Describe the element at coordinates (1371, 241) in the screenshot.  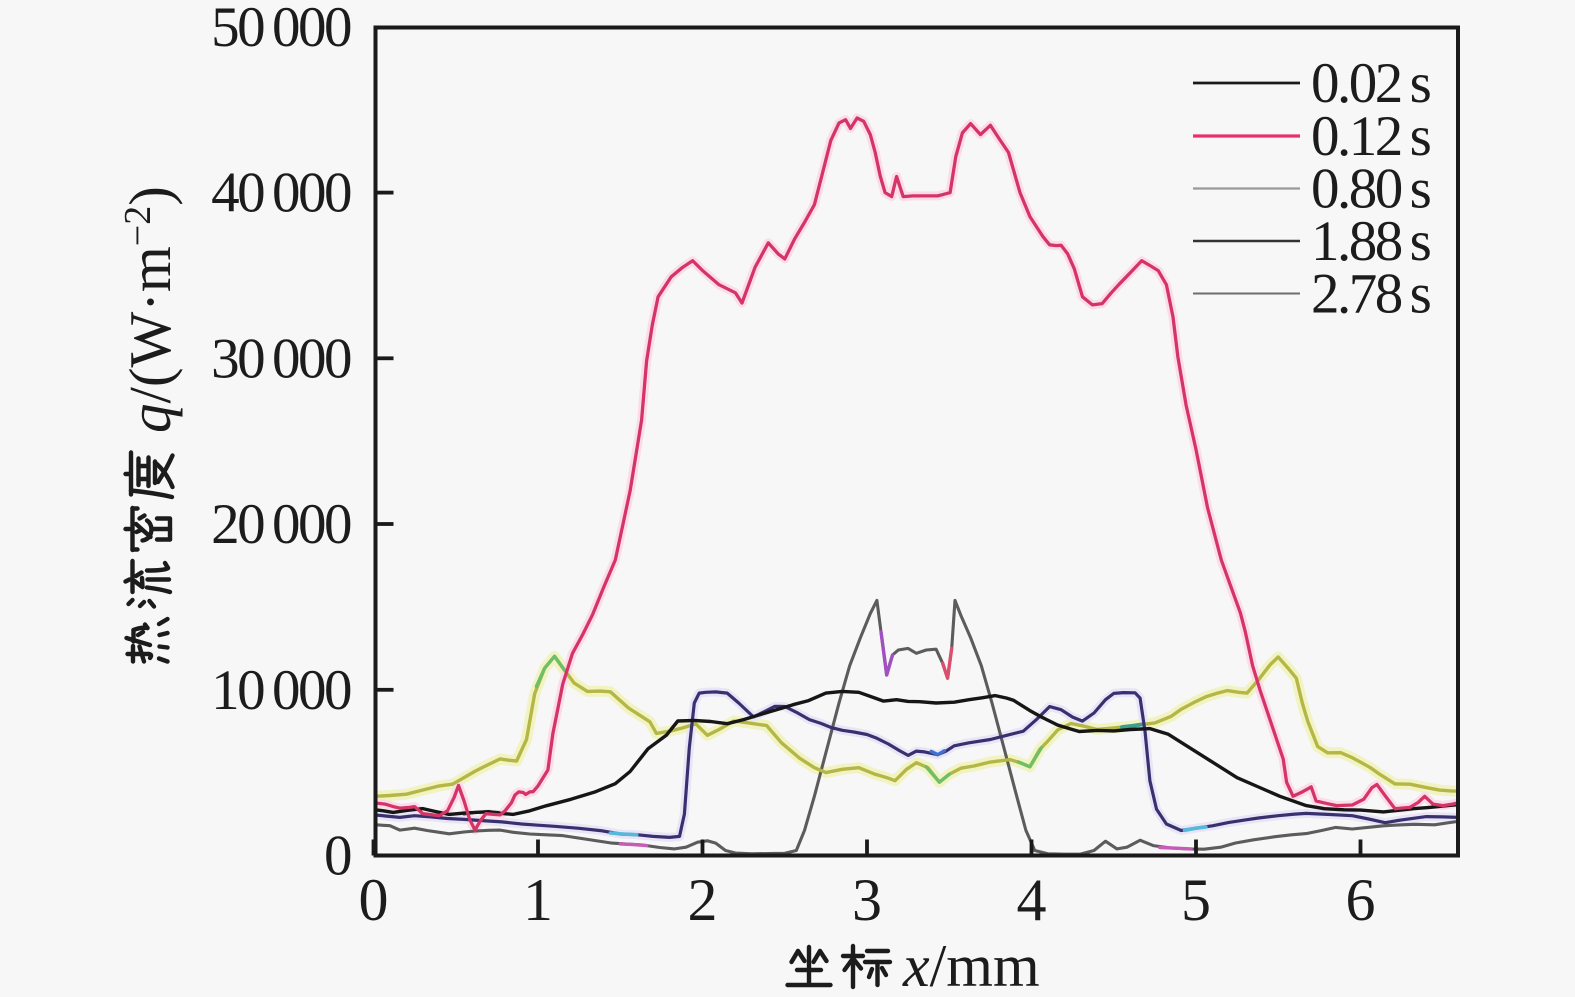
I see `svg-text: 1.88 s` at that location.